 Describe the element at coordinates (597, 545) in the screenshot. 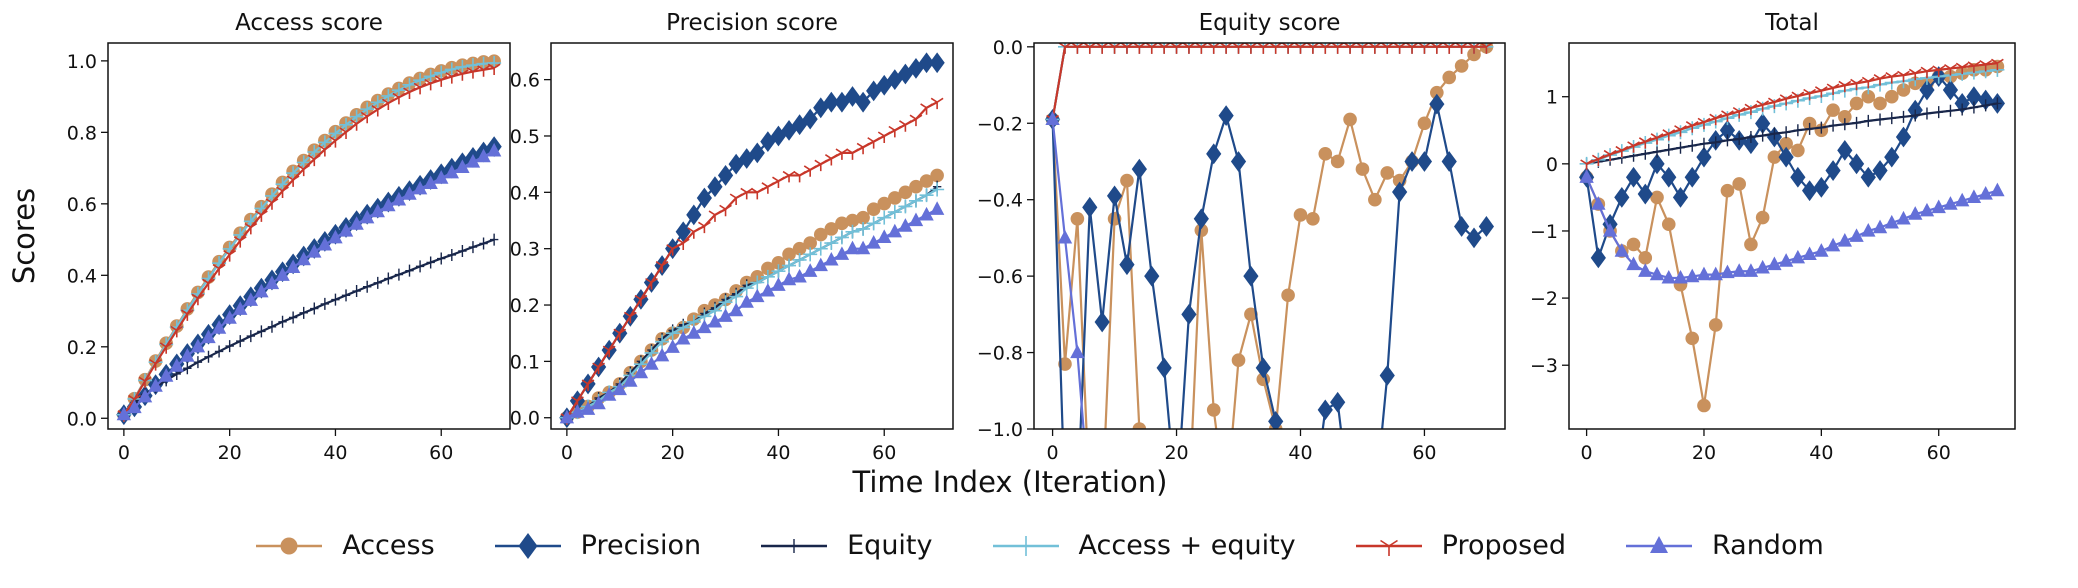

I see `legend-item-precision: Precision` at that location.